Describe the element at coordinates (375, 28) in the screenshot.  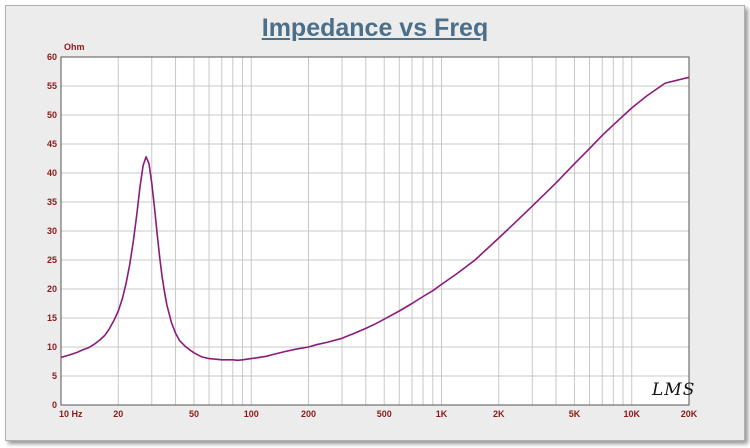
I see `chart-title: Impedance vs Freq` at that location.